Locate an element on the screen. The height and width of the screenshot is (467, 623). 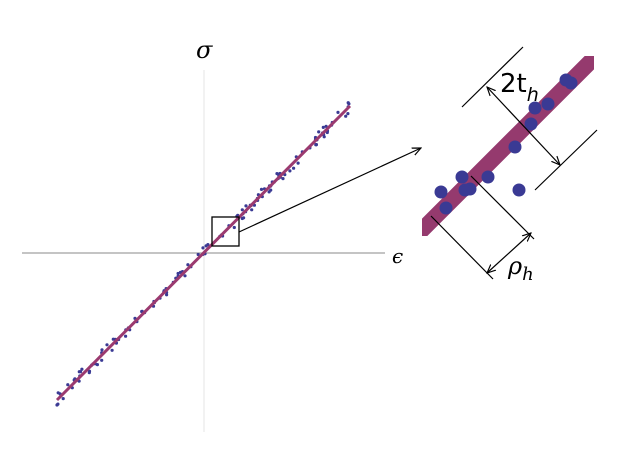
dimension-lines is located at coordinates (514, 163).